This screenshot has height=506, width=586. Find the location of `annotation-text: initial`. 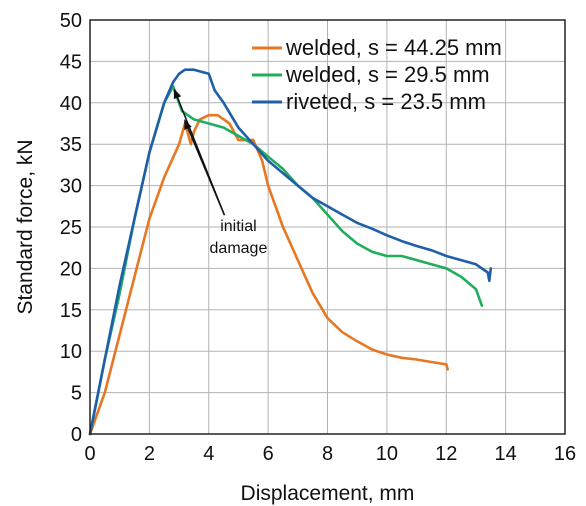

annotation-text: initial is located at coordinates (238, 226).